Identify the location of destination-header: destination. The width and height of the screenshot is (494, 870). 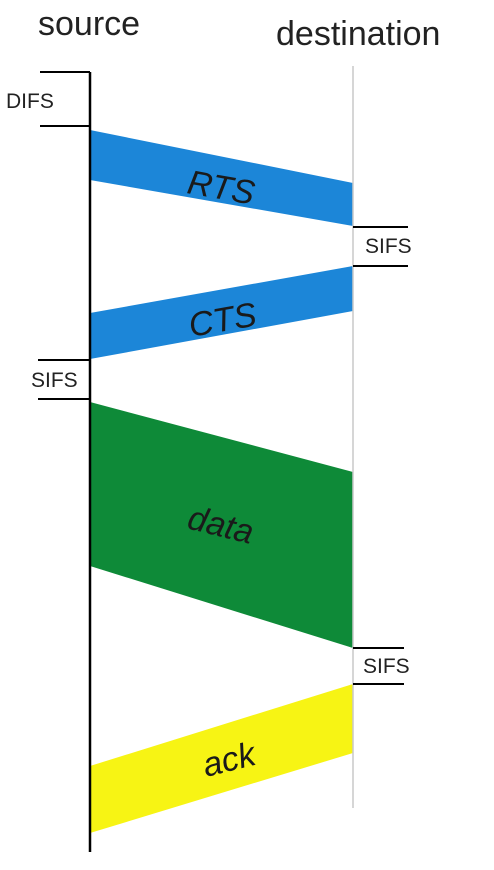
(358, 34).